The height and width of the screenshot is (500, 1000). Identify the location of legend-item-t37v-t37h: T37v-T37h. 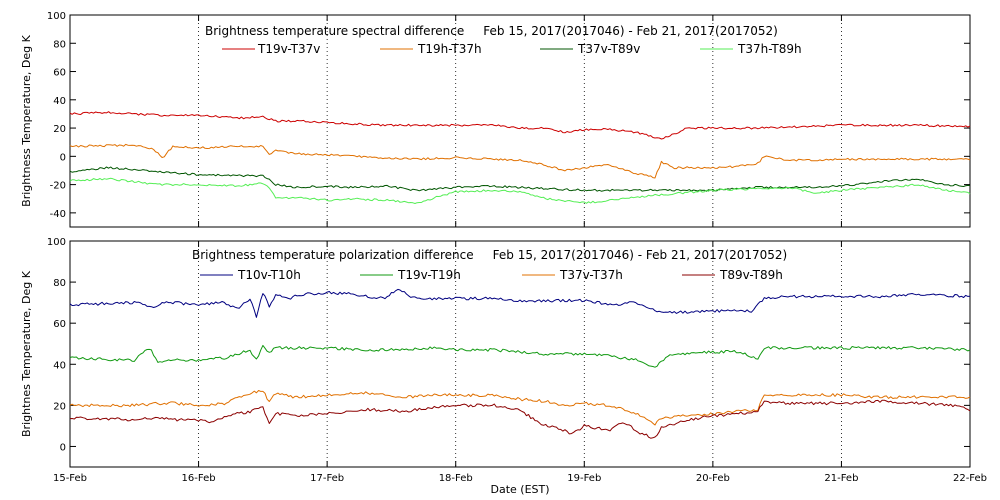
(572, 275).